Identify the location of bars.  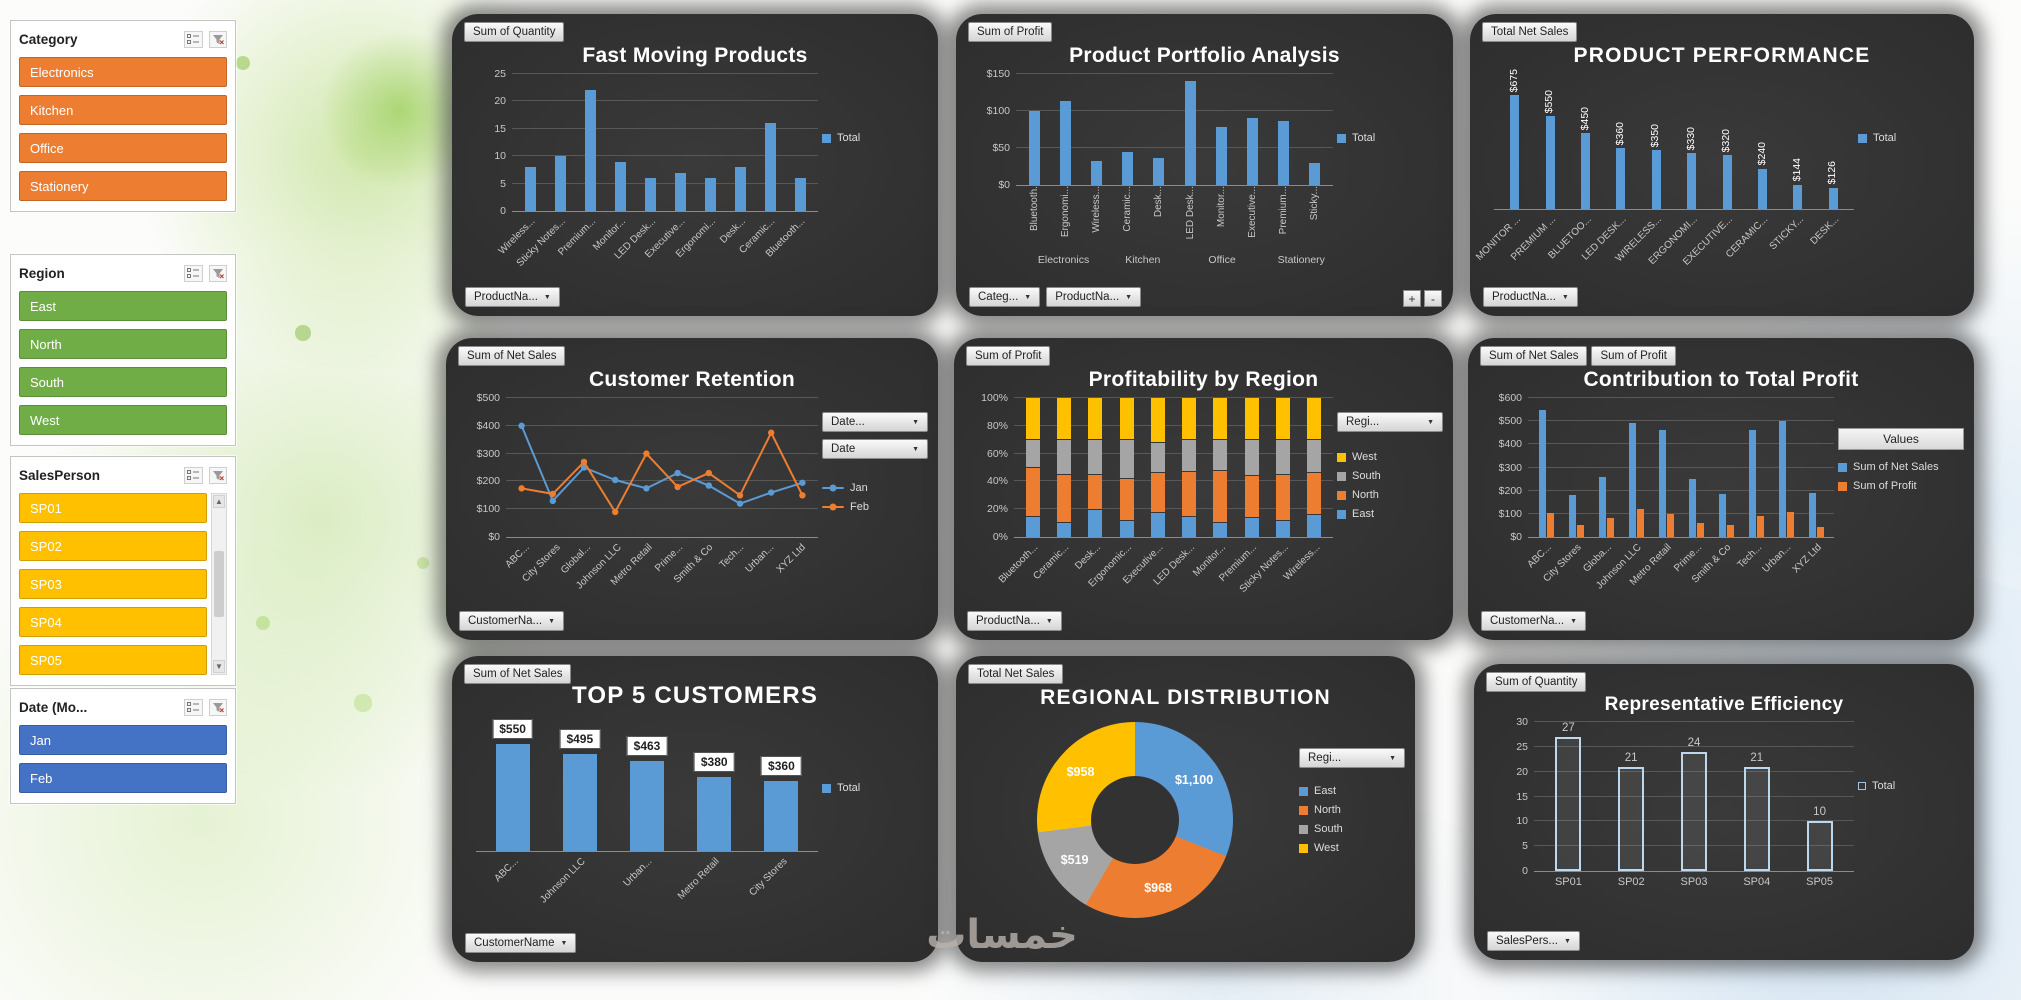
(1174, 129).